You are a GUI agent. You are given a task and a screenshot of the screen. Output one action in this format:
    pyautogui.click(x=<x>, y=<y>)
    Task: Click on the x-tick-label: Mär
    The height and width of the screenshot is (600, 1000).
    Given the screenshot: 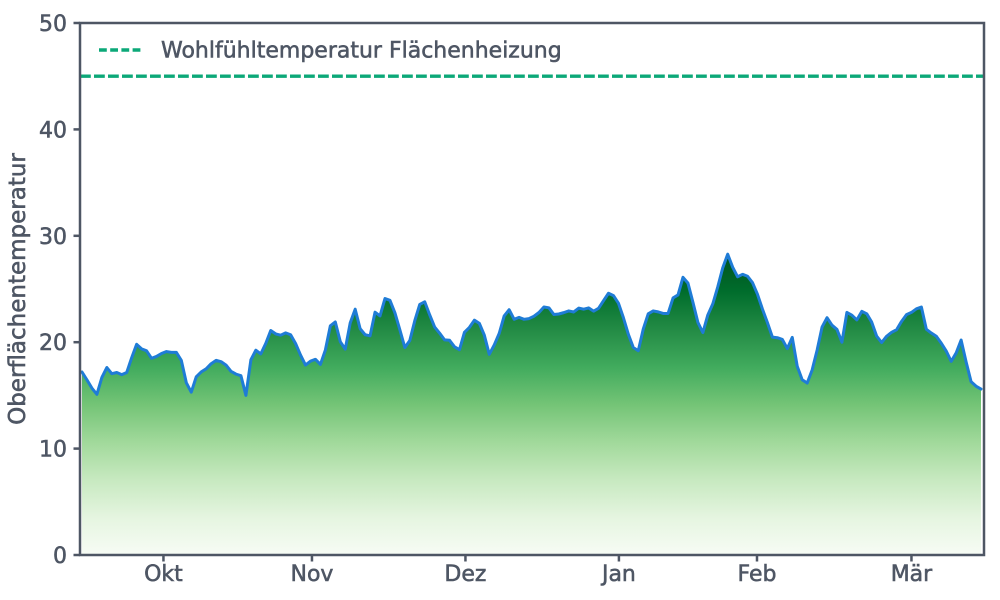 What is the action you would take?
    pyautogui.click(x=912, y=574)
    